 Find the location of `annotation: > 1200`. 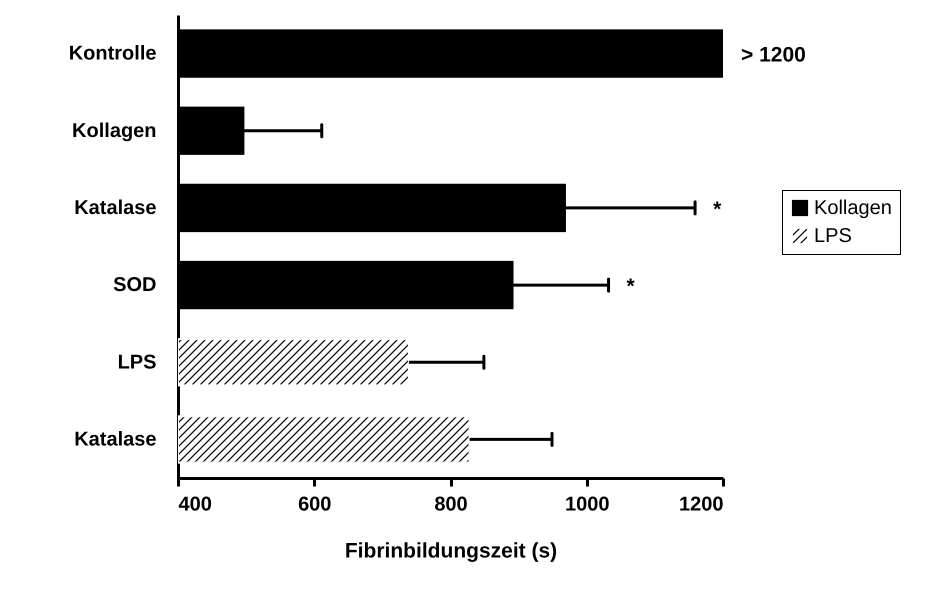

annotation: > 1200 is located at coordinates (773, 55).